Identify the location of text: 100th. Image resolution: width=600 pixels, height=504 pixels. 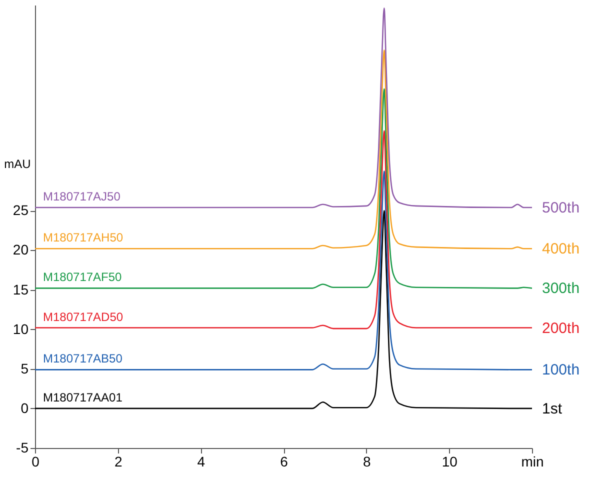
(561, 370).